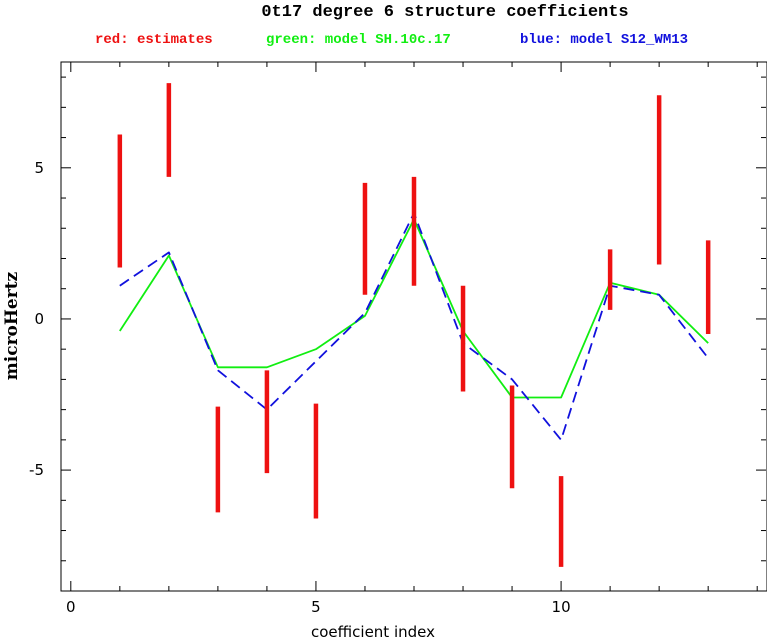 The width and height of the screenshot is (767, 641). I want to click on legend-estimates: red: estimates, so click(154, 40).